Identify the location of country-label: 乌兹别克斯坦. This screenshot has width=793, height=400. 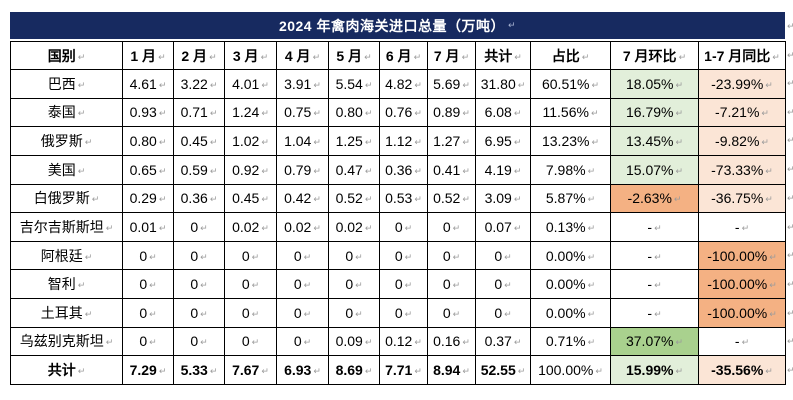
(61, 341).